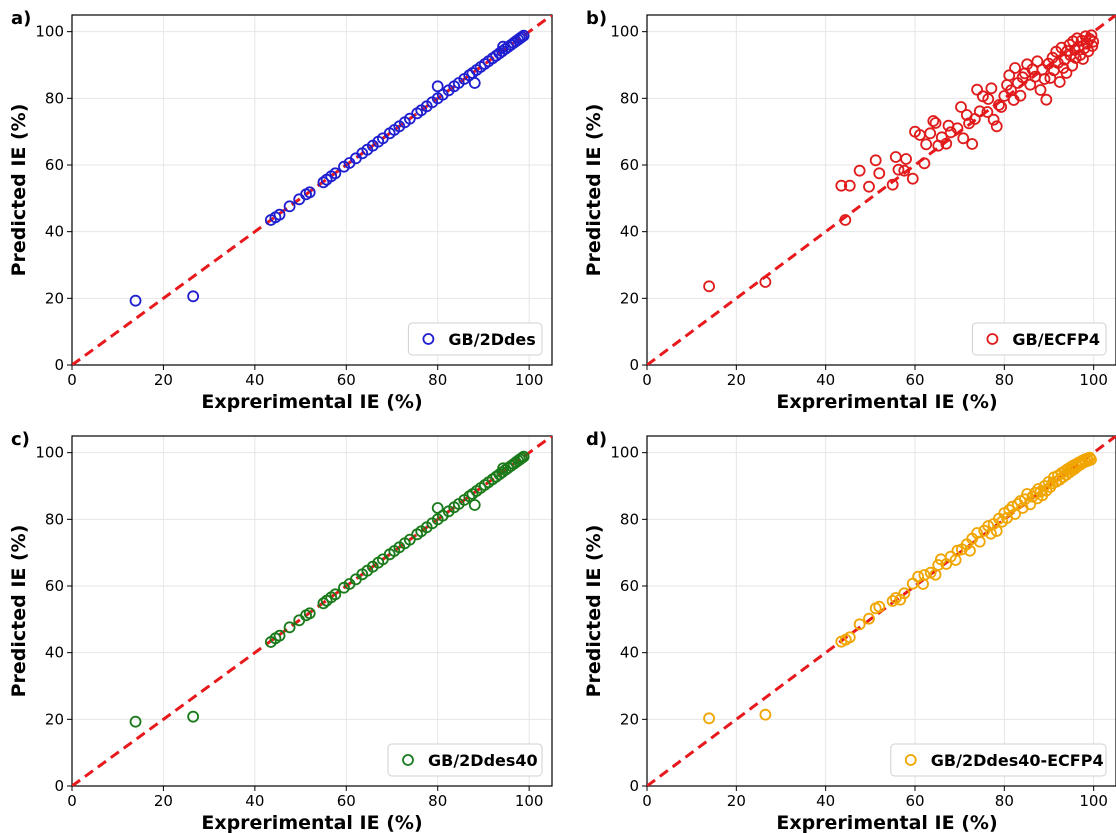  What do you see at coordinates (483, 760) in the screenshot?
I see `legend-label: GB/2Ddes40` at bounding box center [483, 760].